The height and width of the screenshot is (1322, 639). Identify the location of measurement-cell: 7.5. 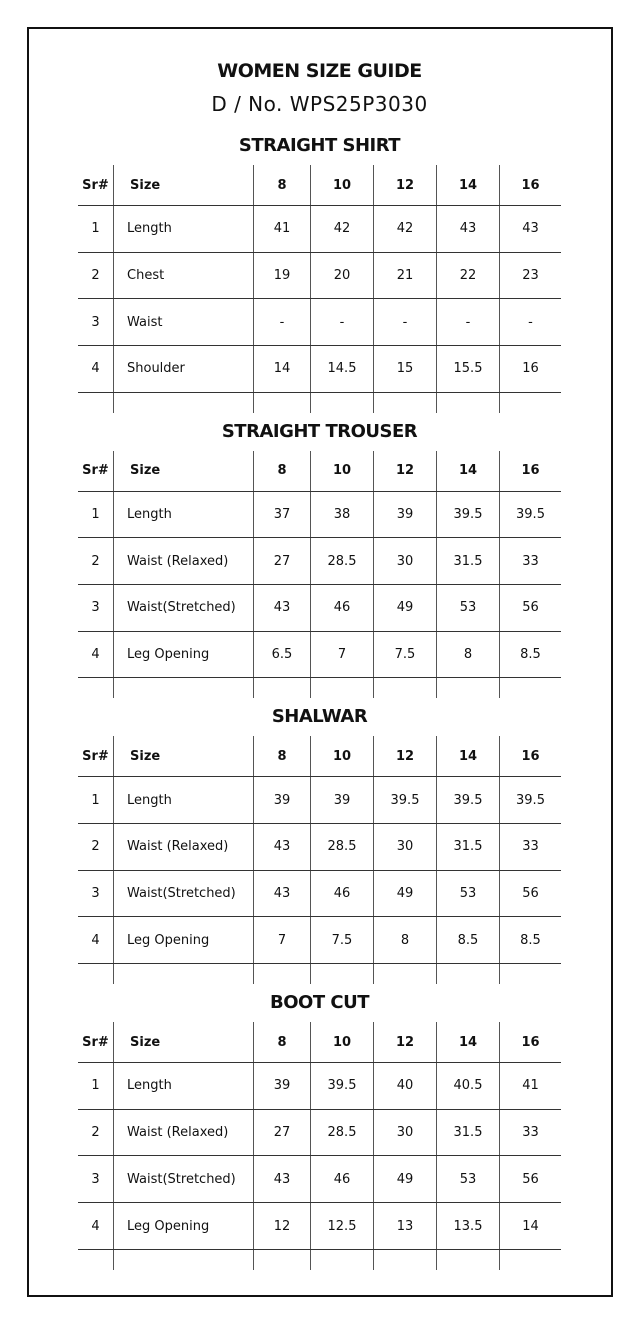
(404, 654).